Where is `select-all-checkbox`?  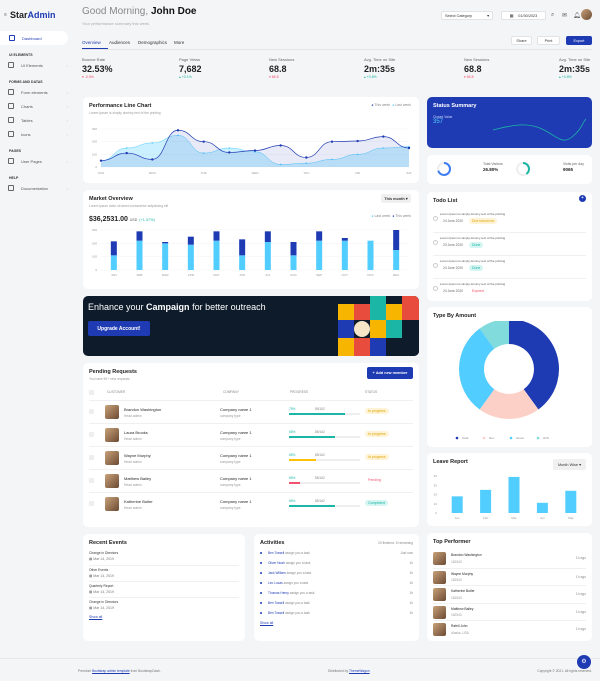 select-all-checkbox is located at coordinates (91, 392).